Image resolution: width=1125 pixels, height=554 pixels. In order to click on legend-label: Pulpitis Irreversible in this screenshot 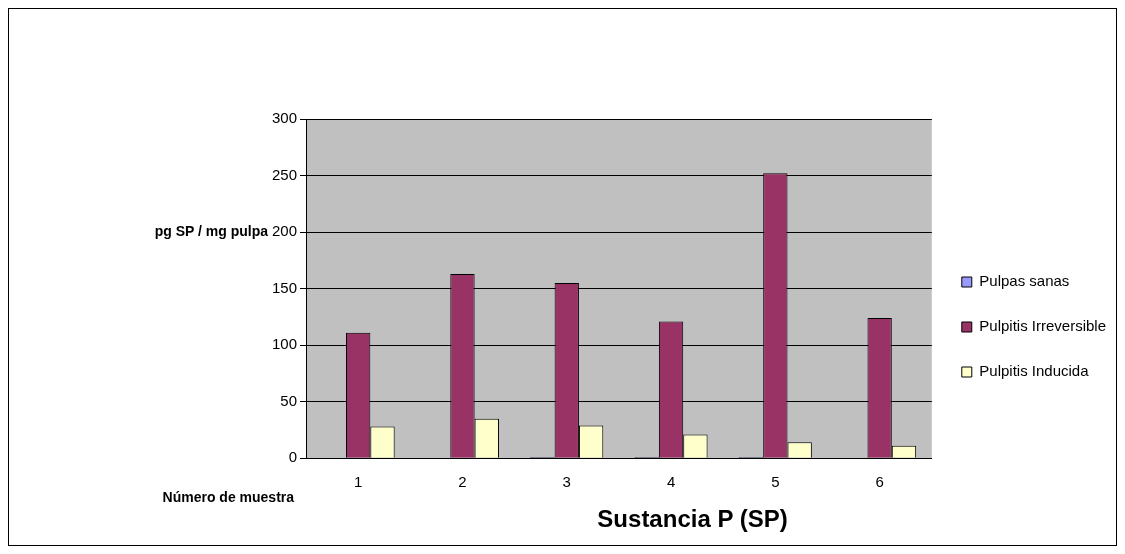, I will do `click(1043, 326)`.